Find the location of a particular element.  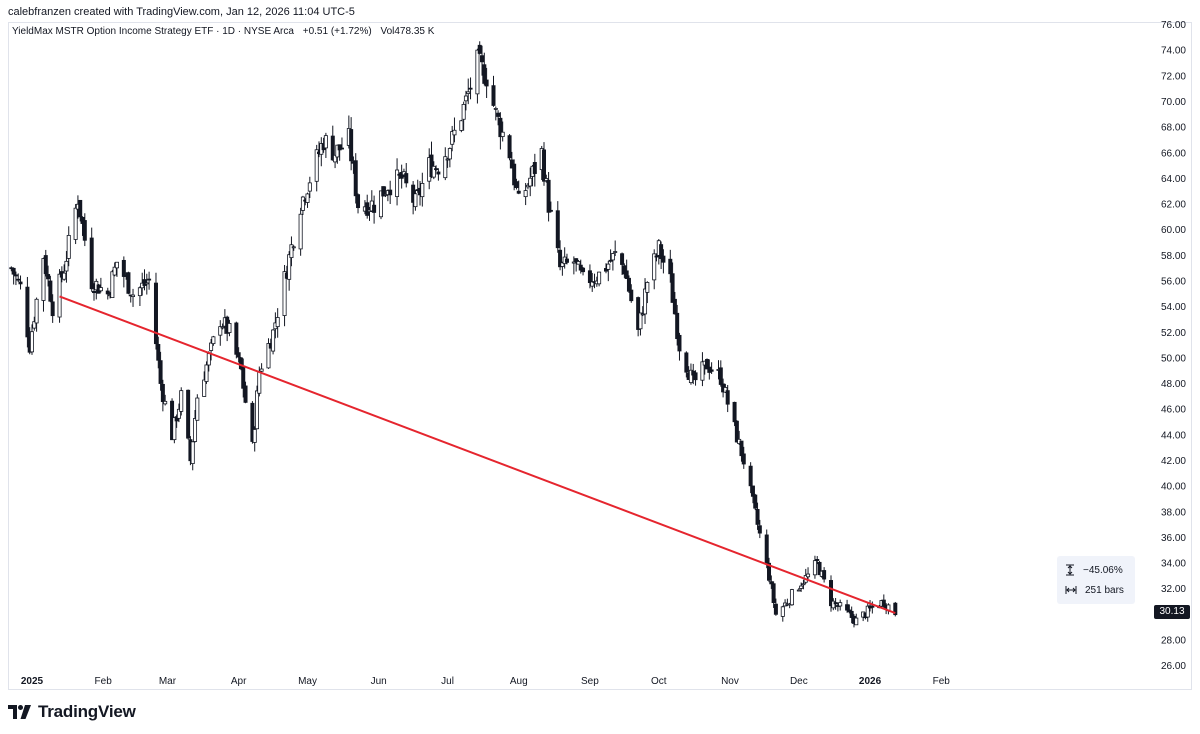

tradingview-logo: TradingView is located at coordinates (72, 712).